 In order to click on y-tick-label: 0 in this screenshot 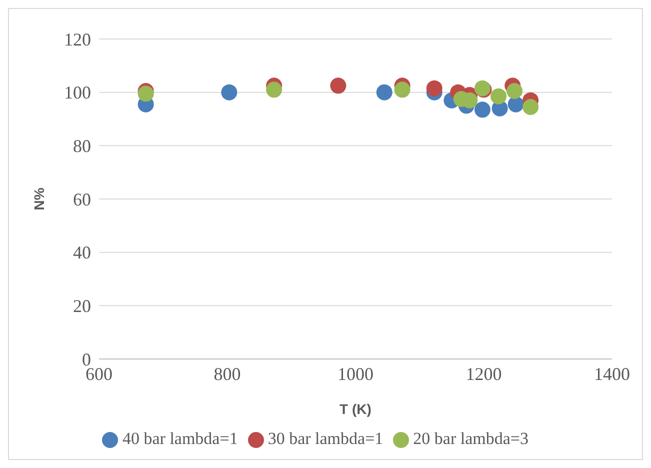, I will do `click(86, 359)`.